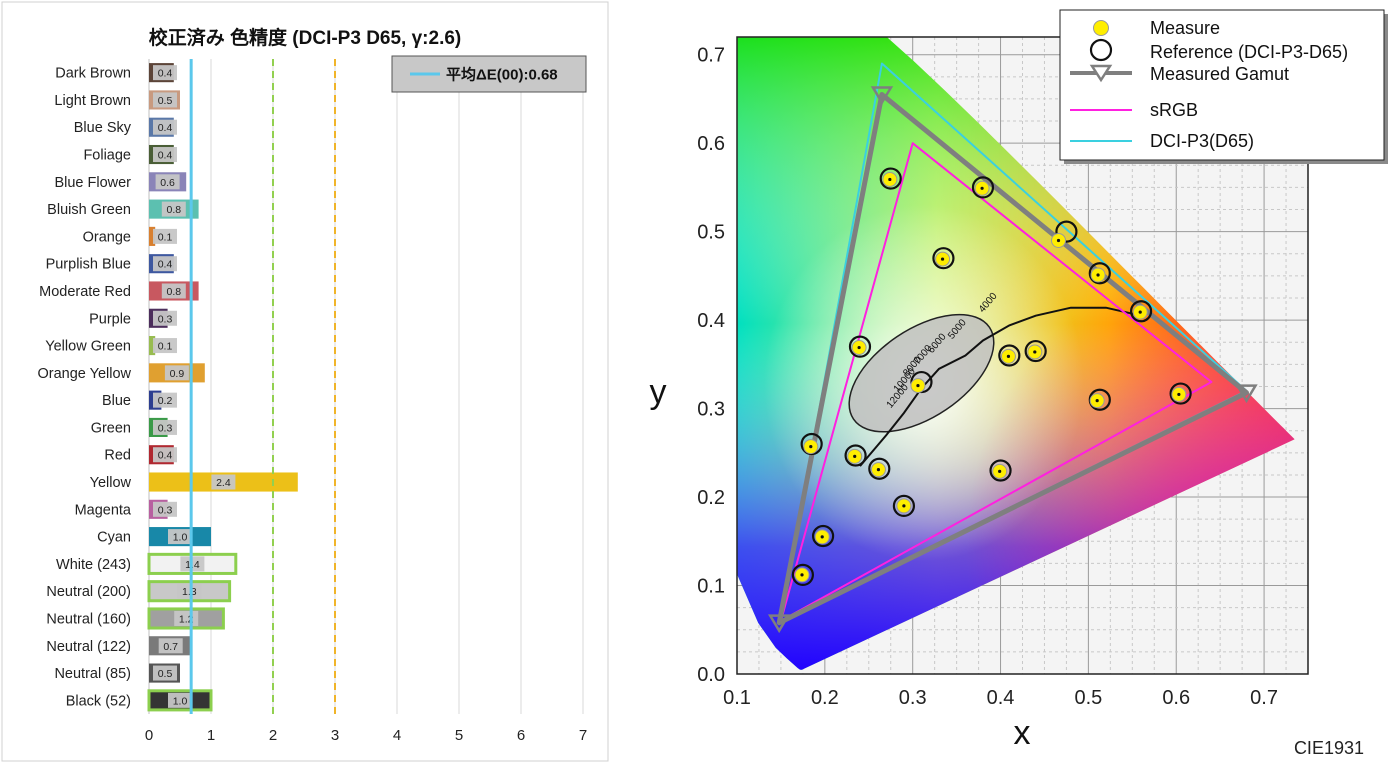  What do you see at coordinates (1022, 733) in the screenshot?
I see `x-axis-label: x` at bounding box center [1022, 733].